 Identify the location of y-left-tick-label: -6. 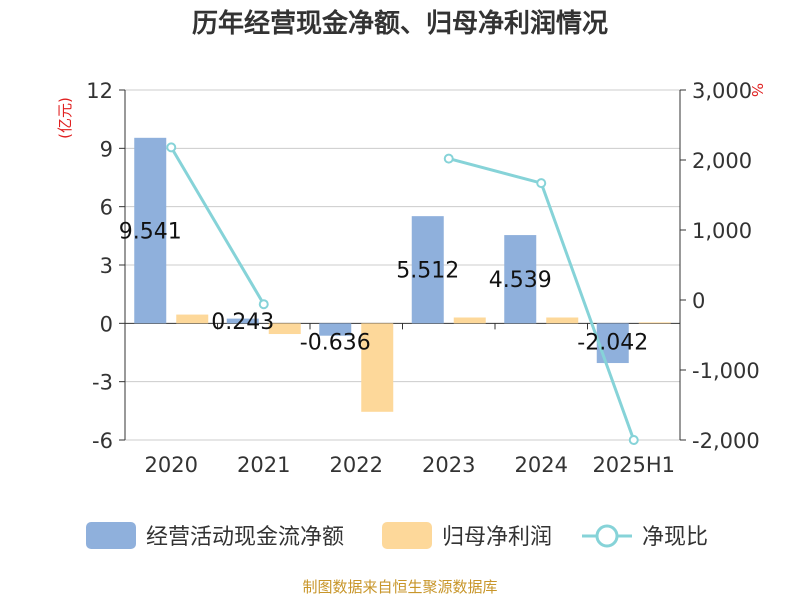
(102, 441).